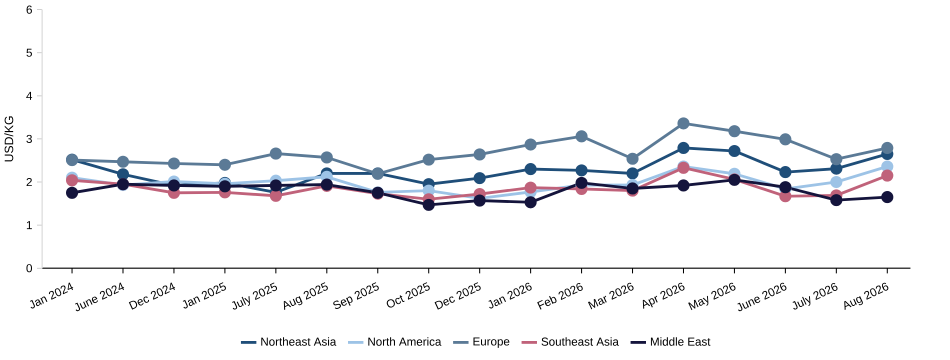  What do you see at coordinates (99, 297) in the screenshot?
I see `x-tick-label: June 2024` at bounding box center [99, 297].